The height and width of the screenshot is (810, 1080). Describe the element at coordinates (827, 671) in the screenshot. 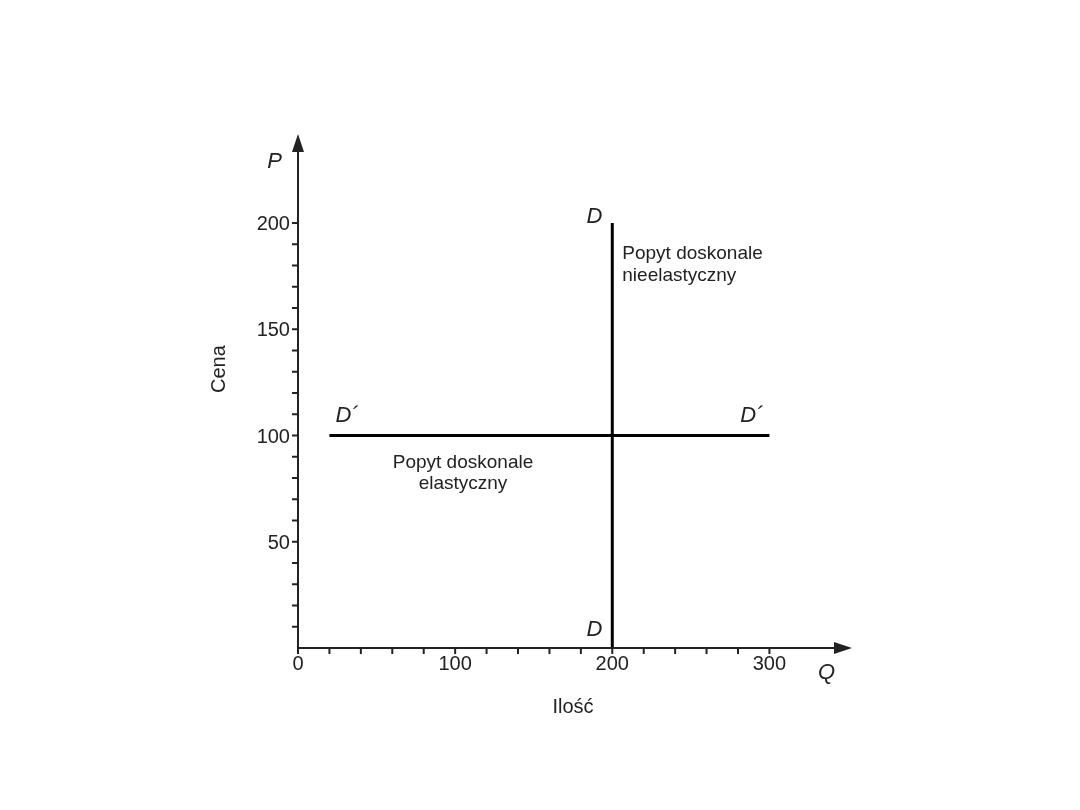

I see `text: Q` at that location.